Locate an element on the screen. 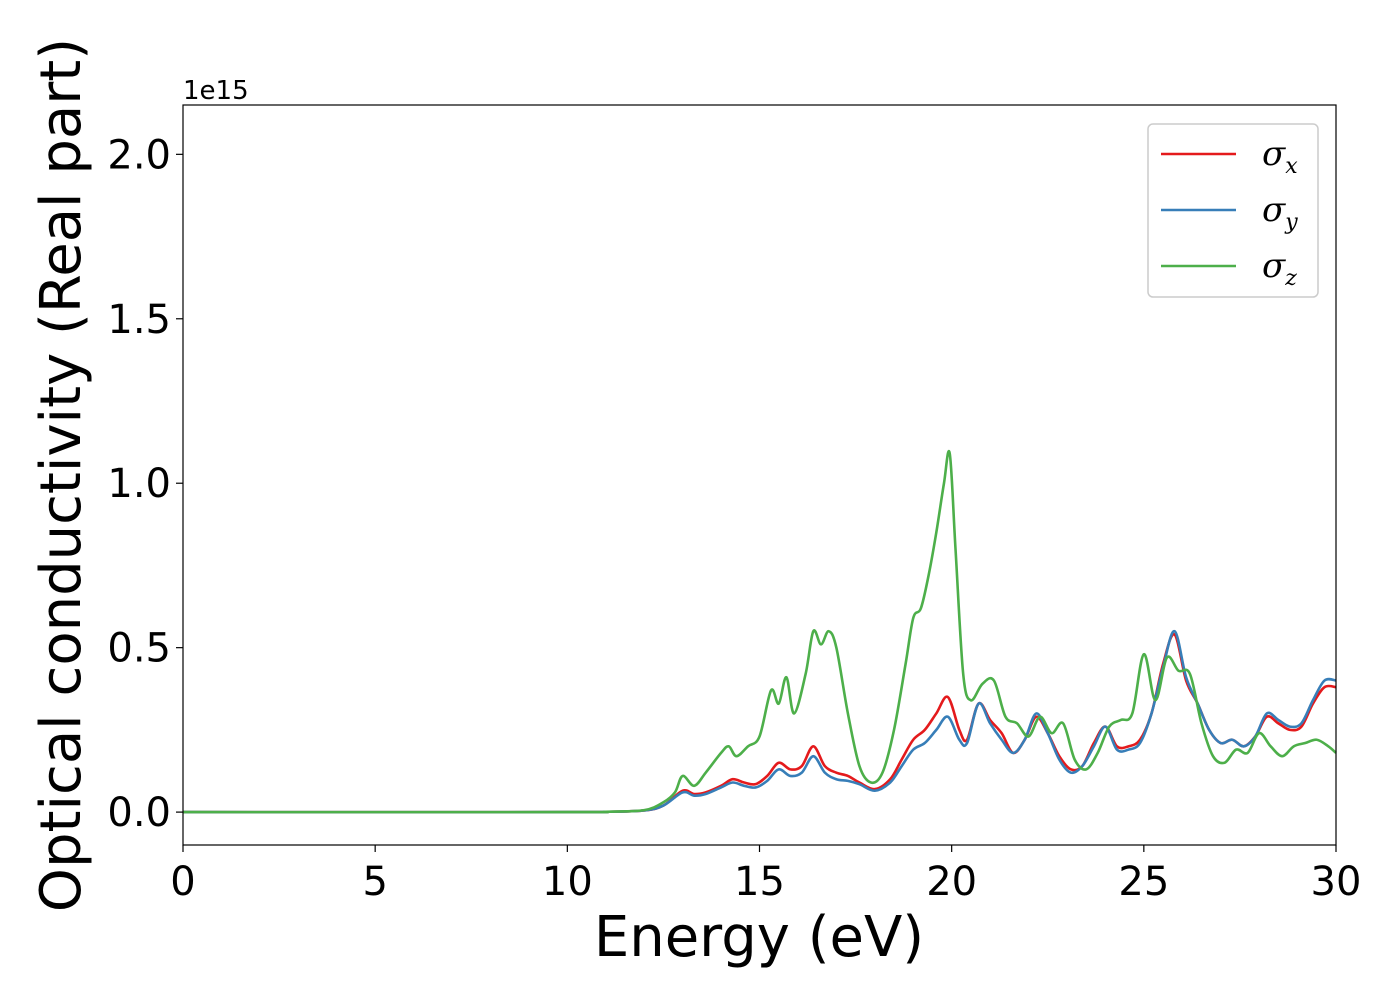 The height and width of the screenshot is (1000, 1400). x-axis-label: Energy (eV) is located at coordinates (759, 937).